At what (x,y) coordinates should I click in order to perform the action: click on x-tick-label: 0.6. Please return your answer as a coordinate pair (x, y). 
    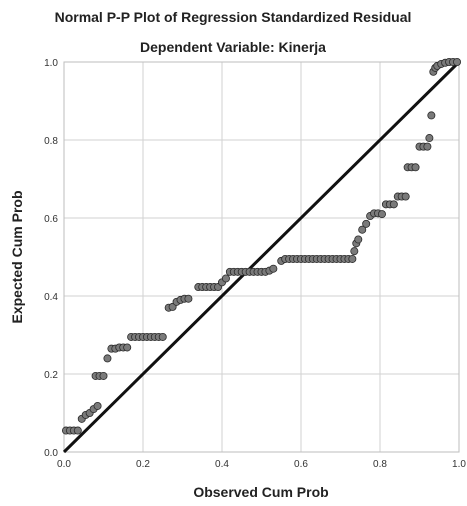
    Looking at the image, I should click on (301, 464).